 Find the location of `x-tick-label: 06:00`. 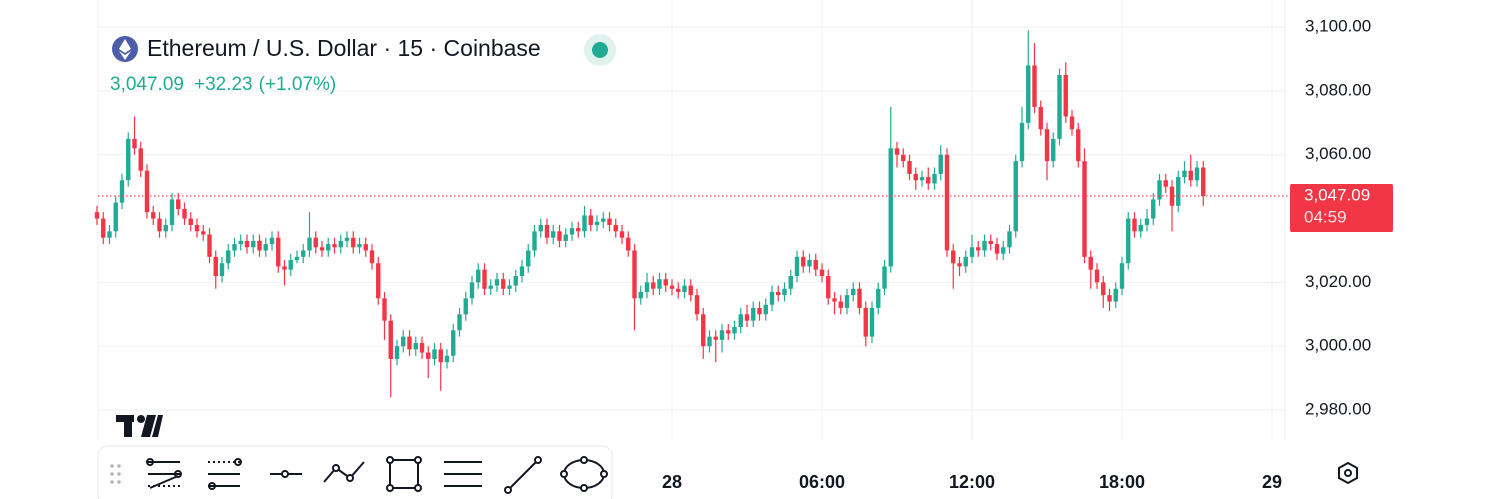

x-tick-label: 06:00 is located at coordinates (822, 482).